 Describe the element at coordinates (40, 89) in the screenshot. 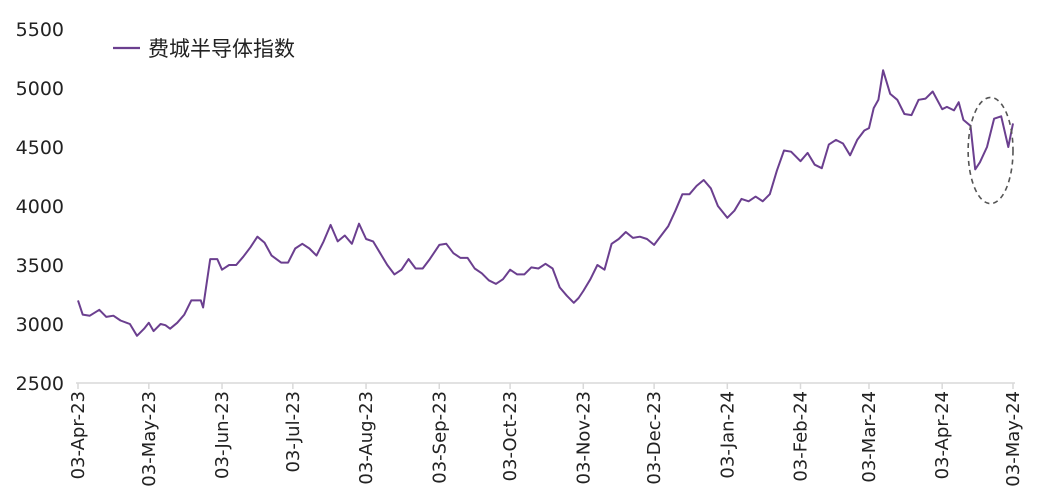

I see `y-tick-label: 5000` at that location.